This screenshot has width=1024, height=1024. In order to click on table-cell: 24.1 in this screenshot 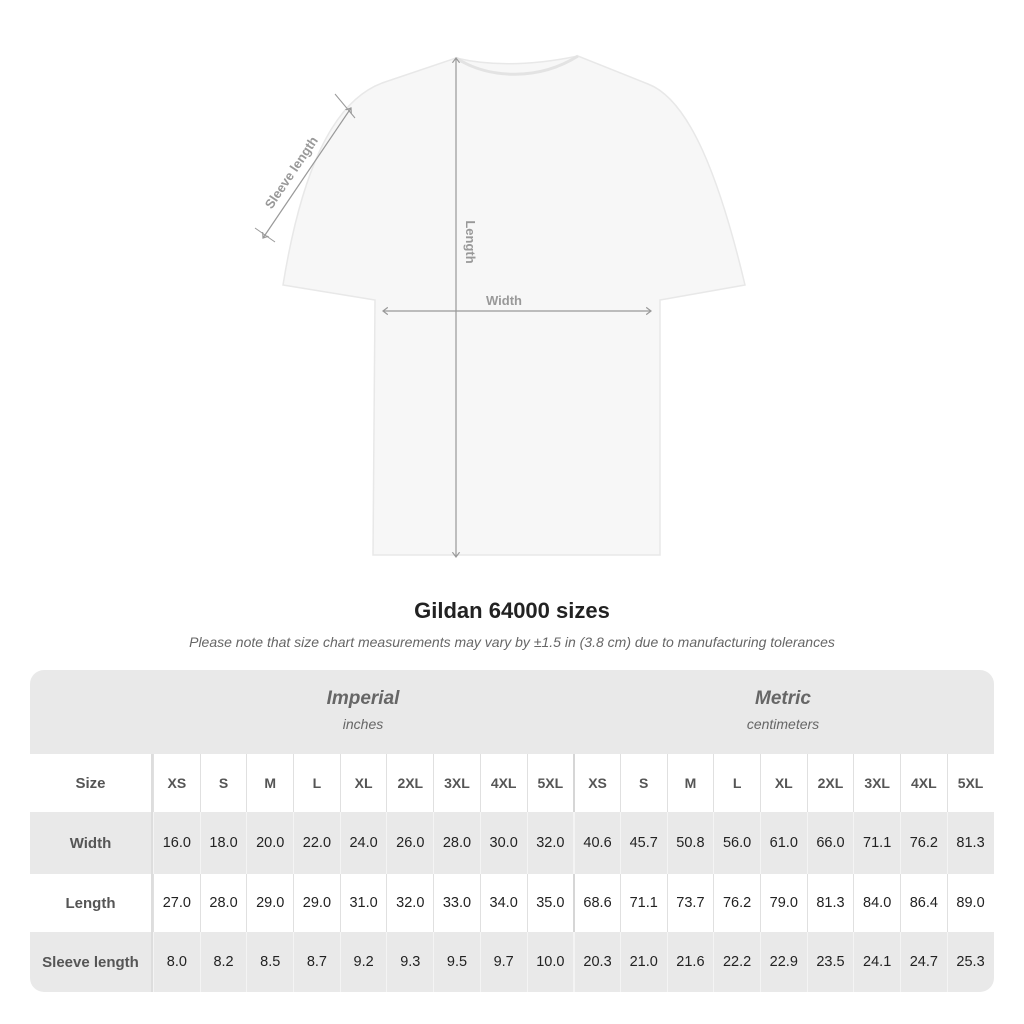, I will do `click(876, 962)`.